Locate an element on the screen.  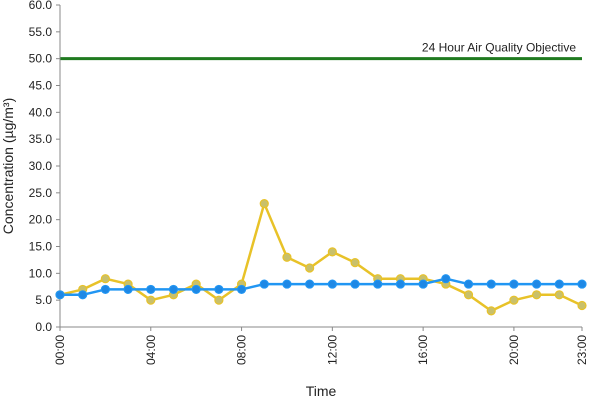
x-tick-label: 00:00 is located at coordinates (60, 350).